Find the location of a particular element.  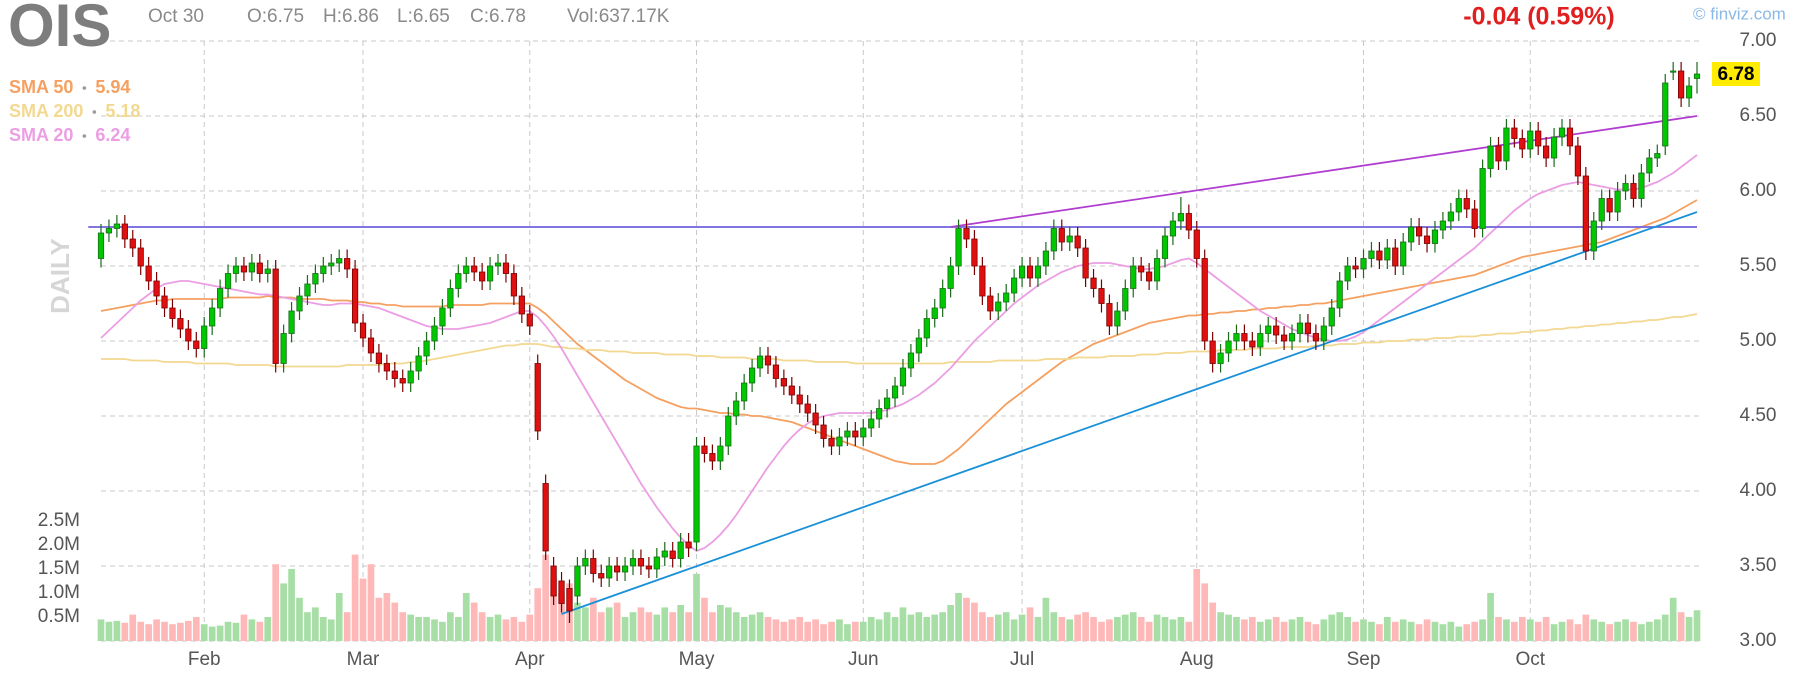

legend-name: SMA 50 is located at coordinates (41, 87).